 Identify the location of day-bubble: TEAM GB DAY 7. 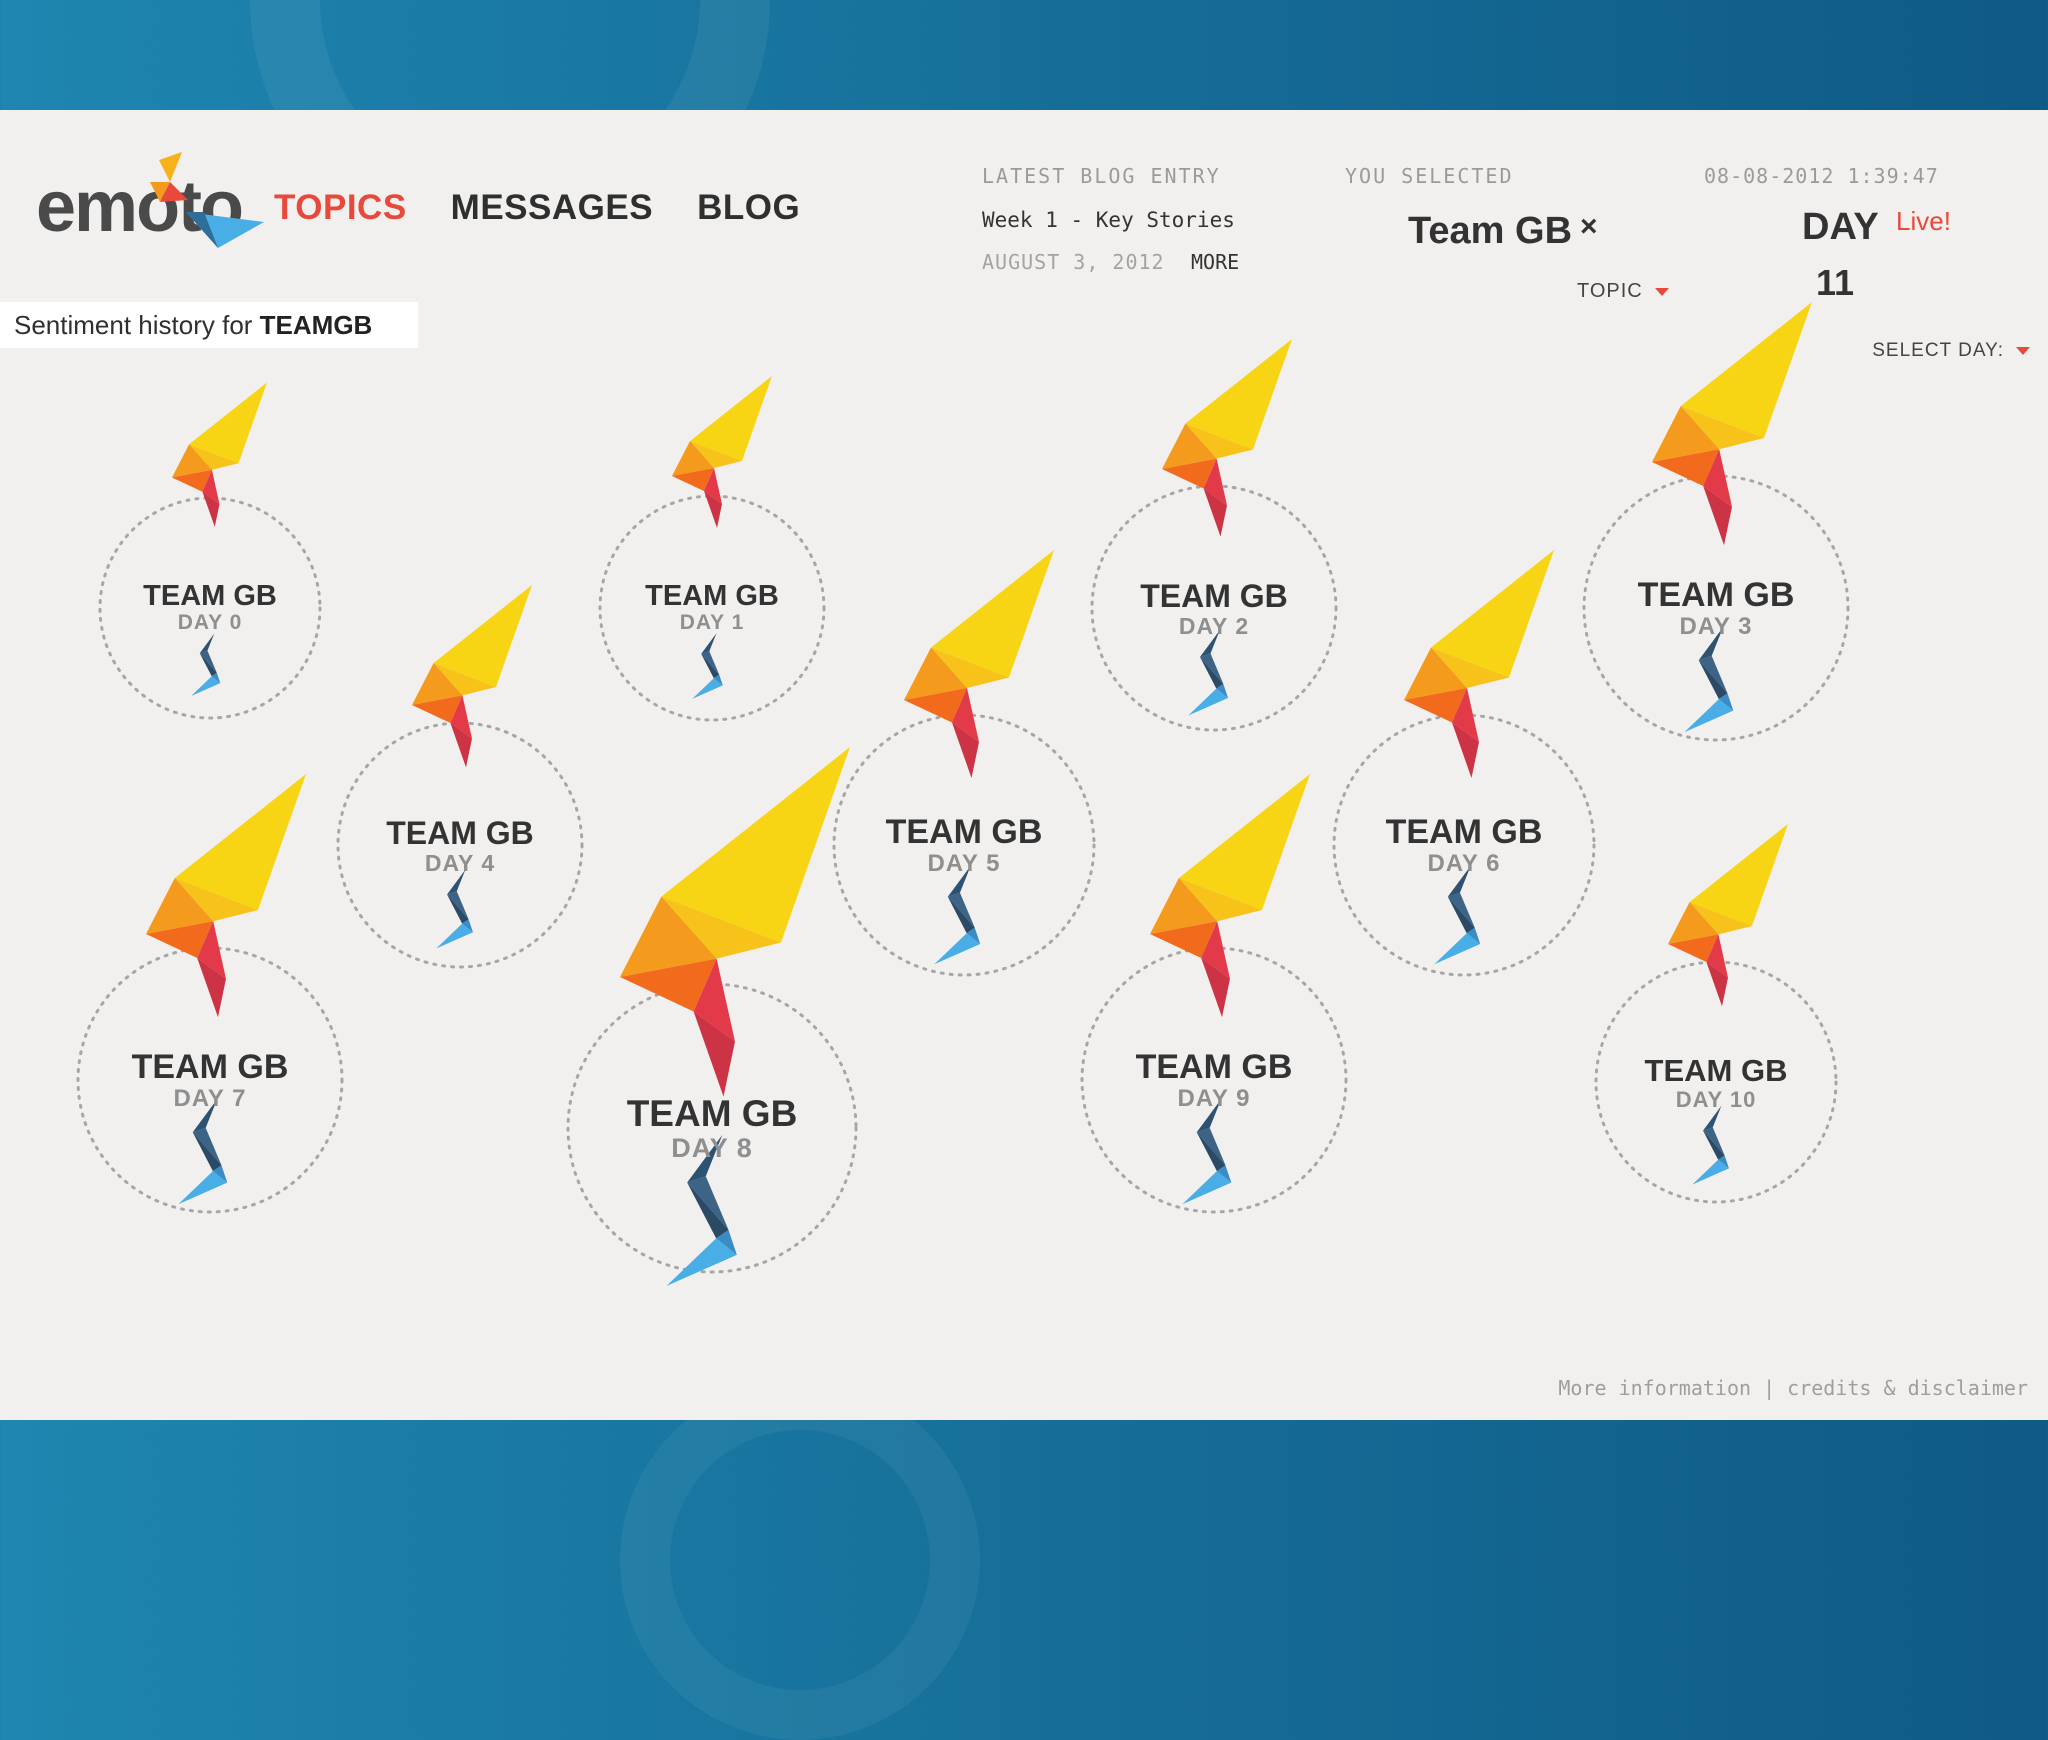
(291, 1064).